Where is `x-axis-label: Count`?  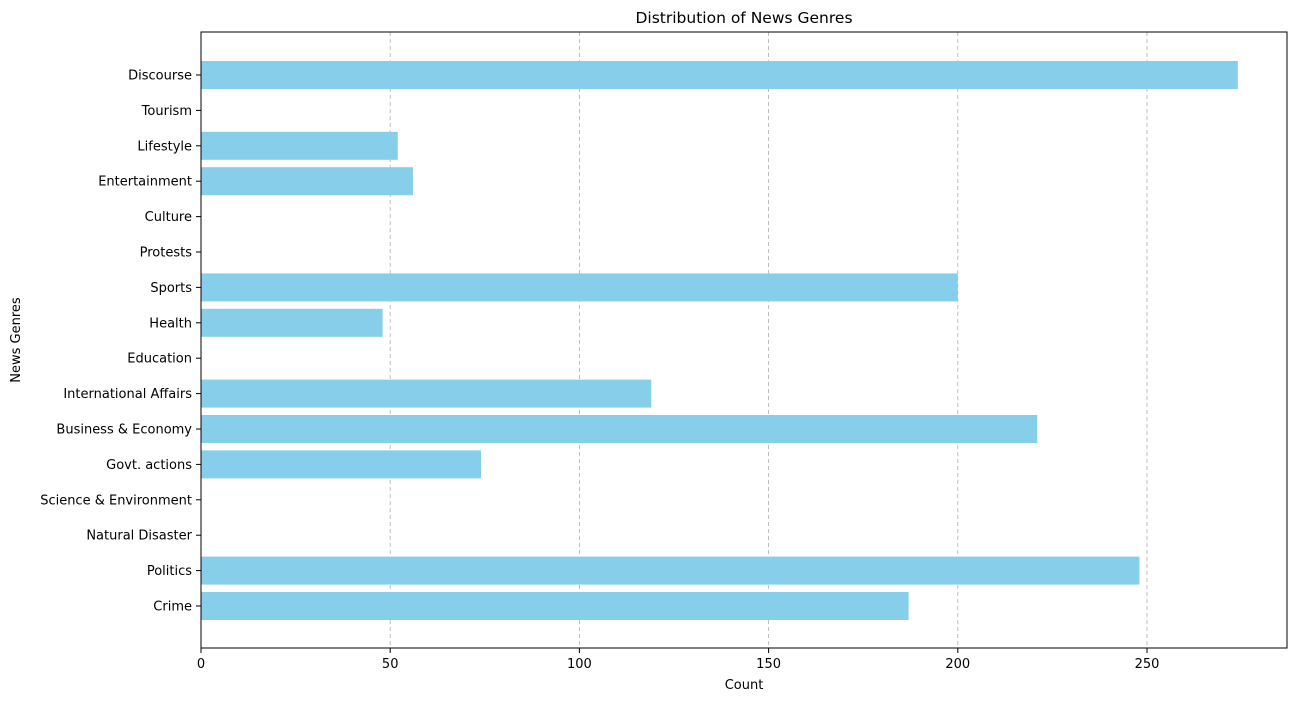
x-axis-label: Count is located at coordinates (744, 685).